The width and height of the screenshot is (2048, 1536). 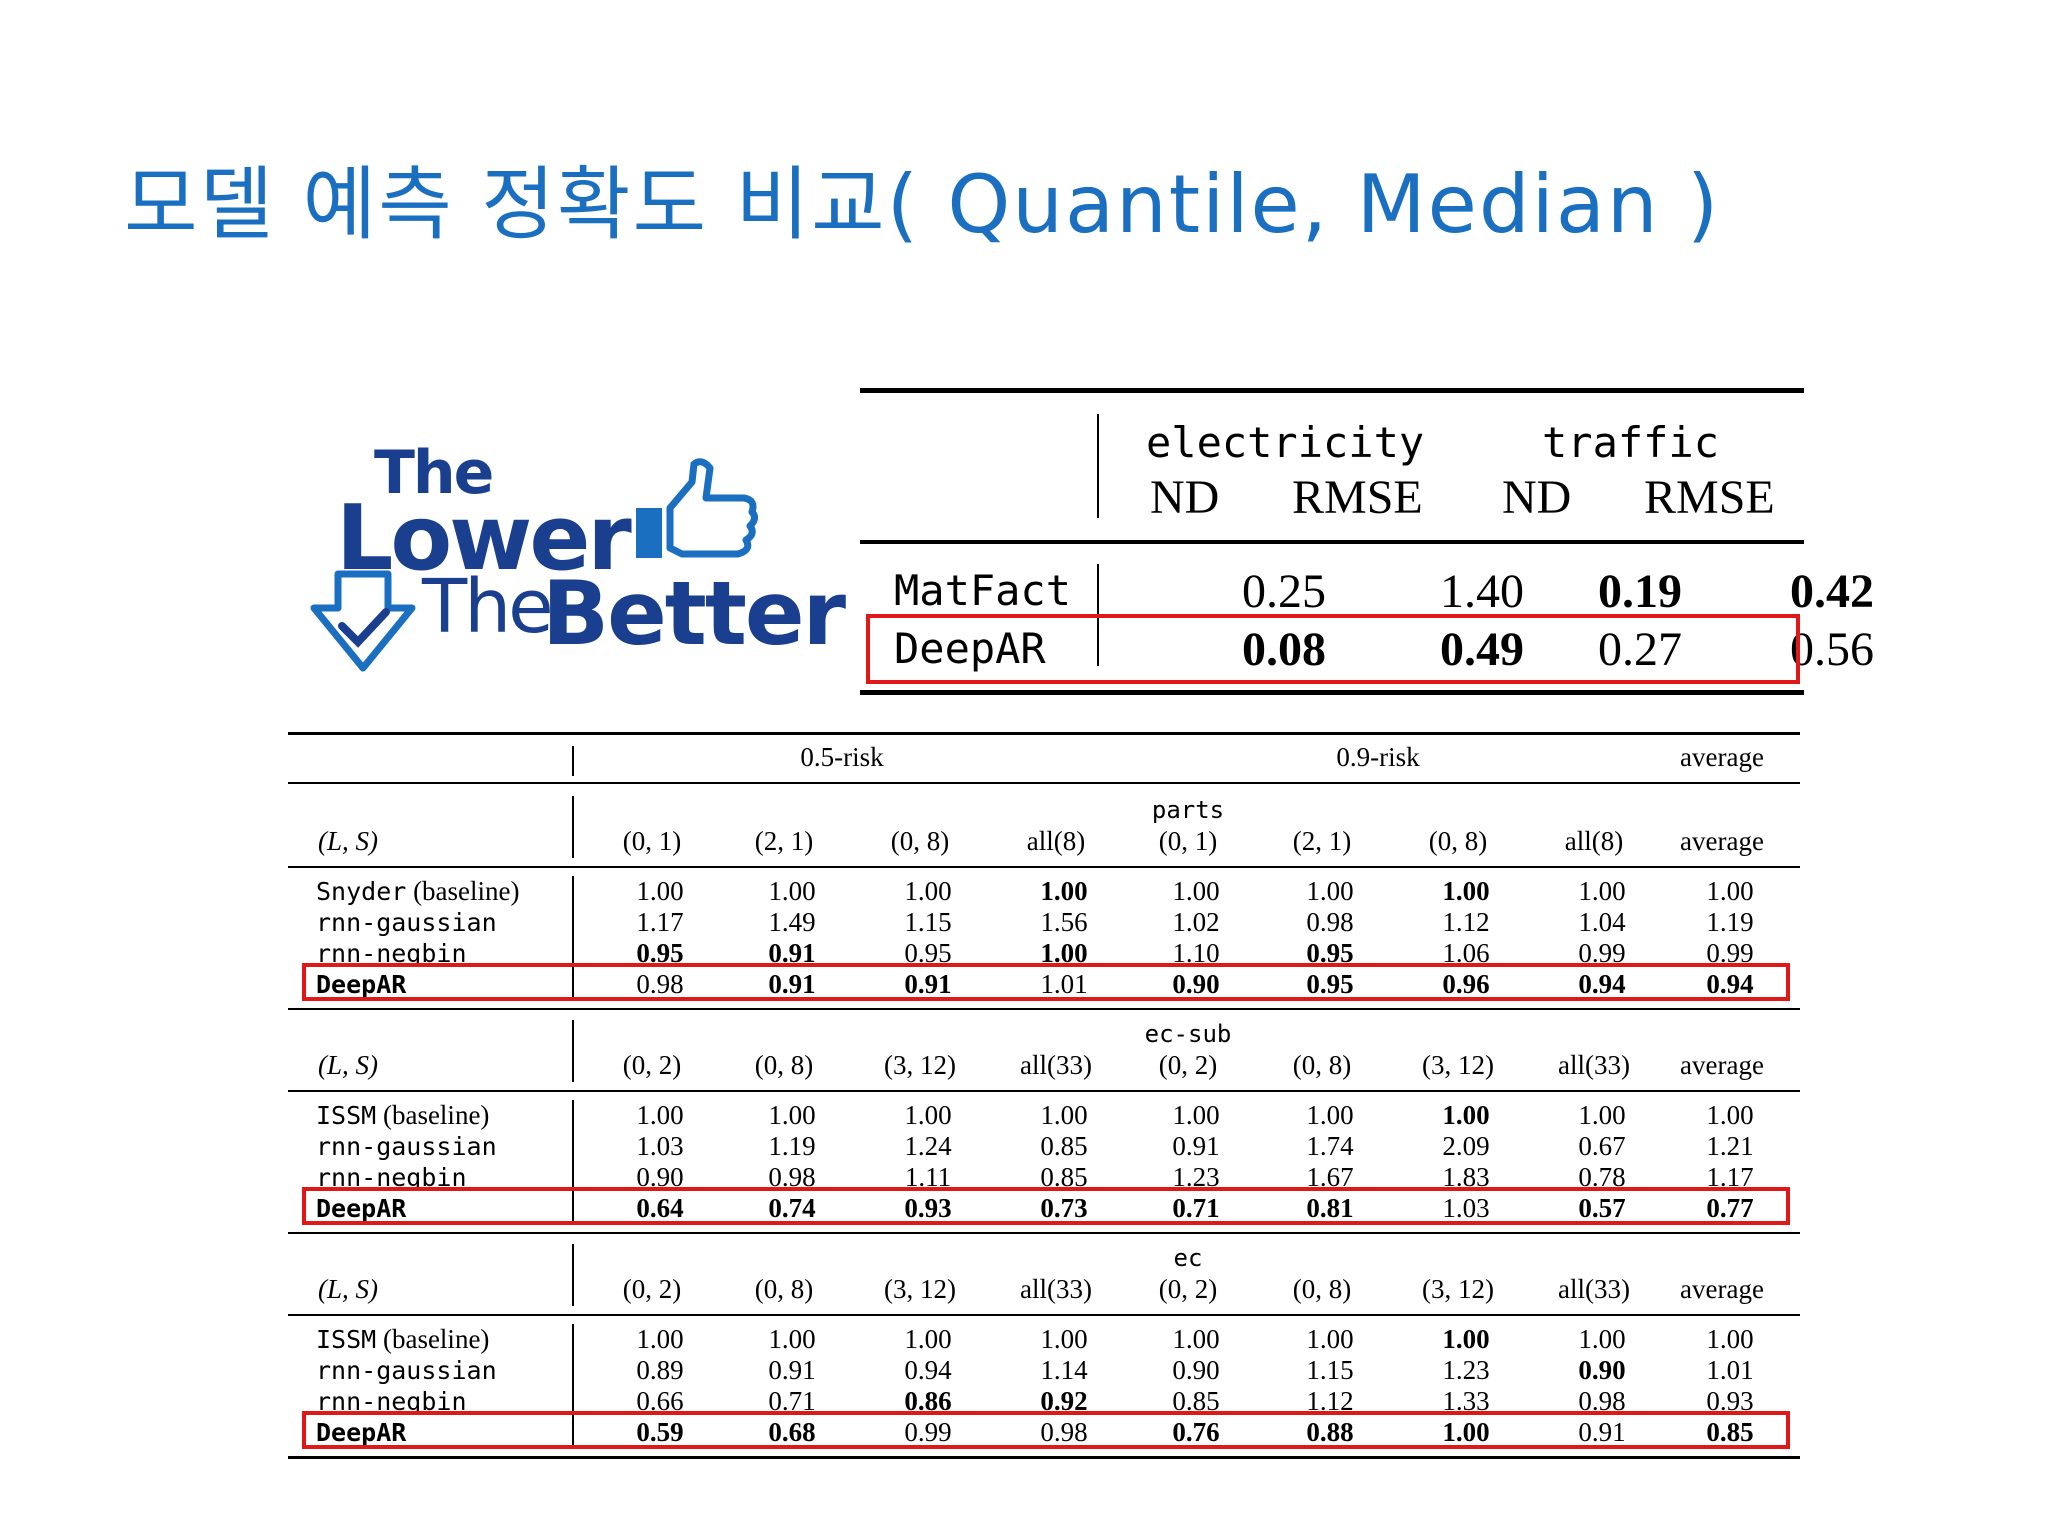 What do you see at coordinates (1466, 1370) in the screenshot?
I see `value-cell: 1.23` at bounding box center [1466, 1370].